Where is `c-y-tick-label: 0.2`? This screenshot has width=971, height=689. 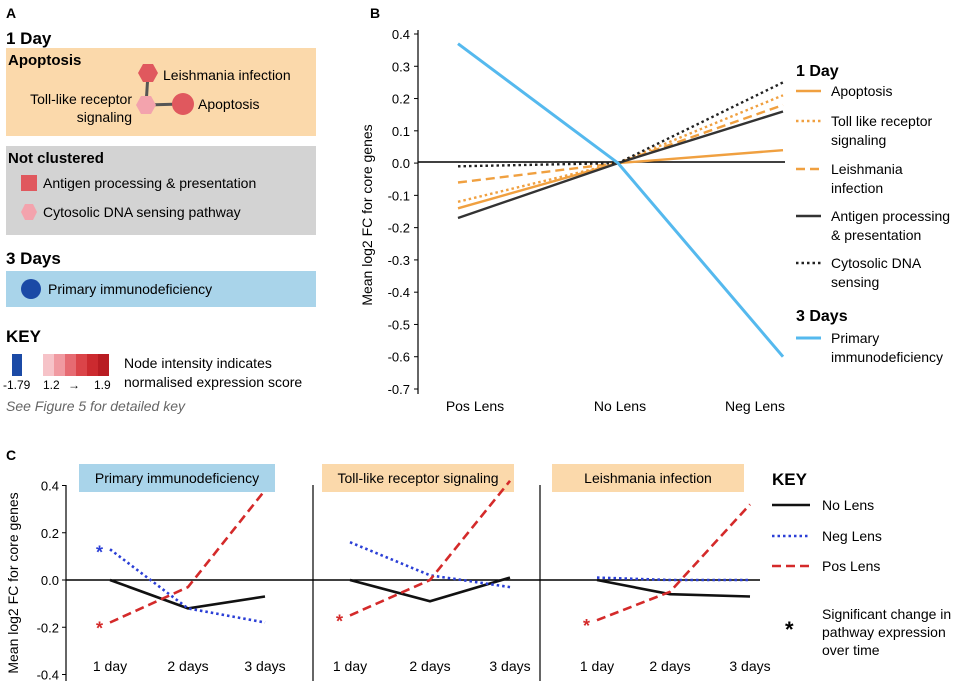 c-y-tick-label: 0.2 is located at coordinates (50, 533).